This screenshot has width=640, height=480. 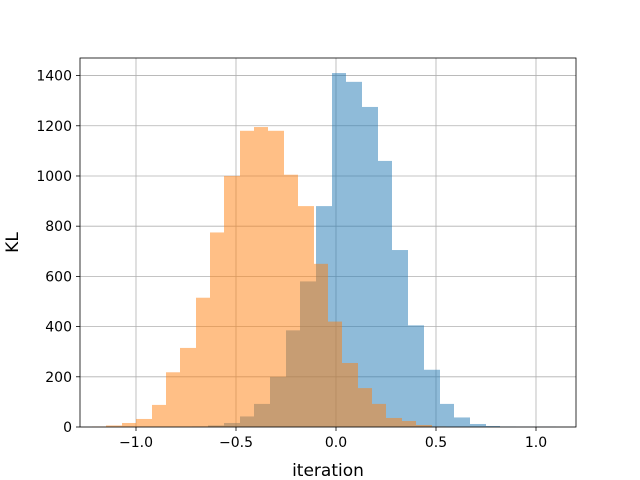 I want to click on bar-series0-bin10, so click(x=354, y=254).